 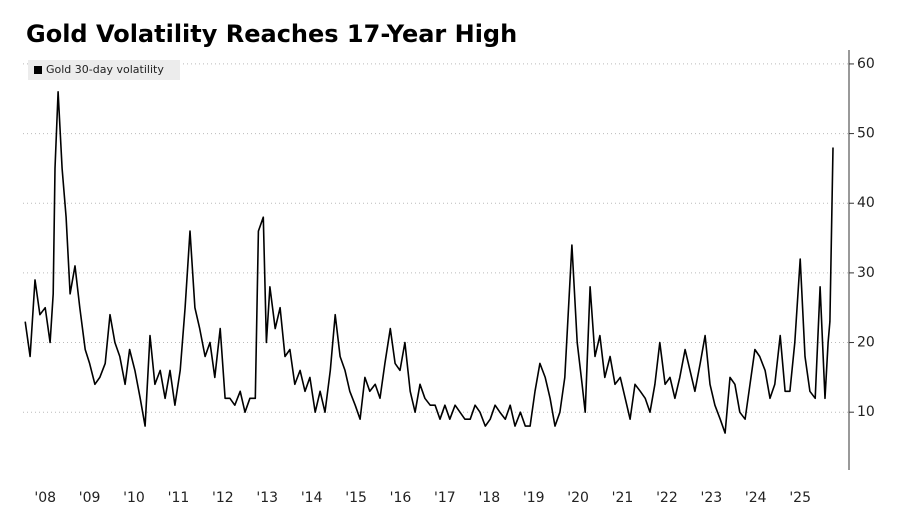 I want to click on x-tick-label: '10, so click(x=134, y=498).